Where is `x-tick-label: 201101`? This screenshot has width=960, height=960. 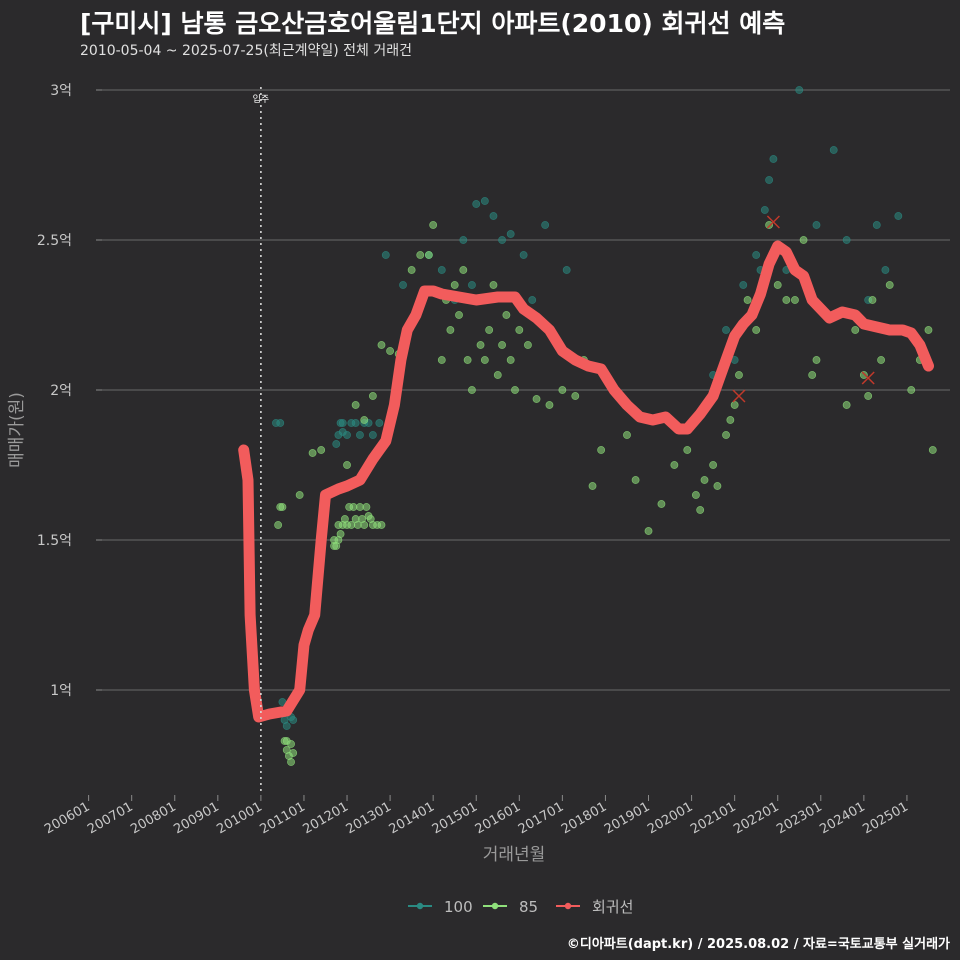 x-tick-label: 201101 is located at coordinates (282, 818).